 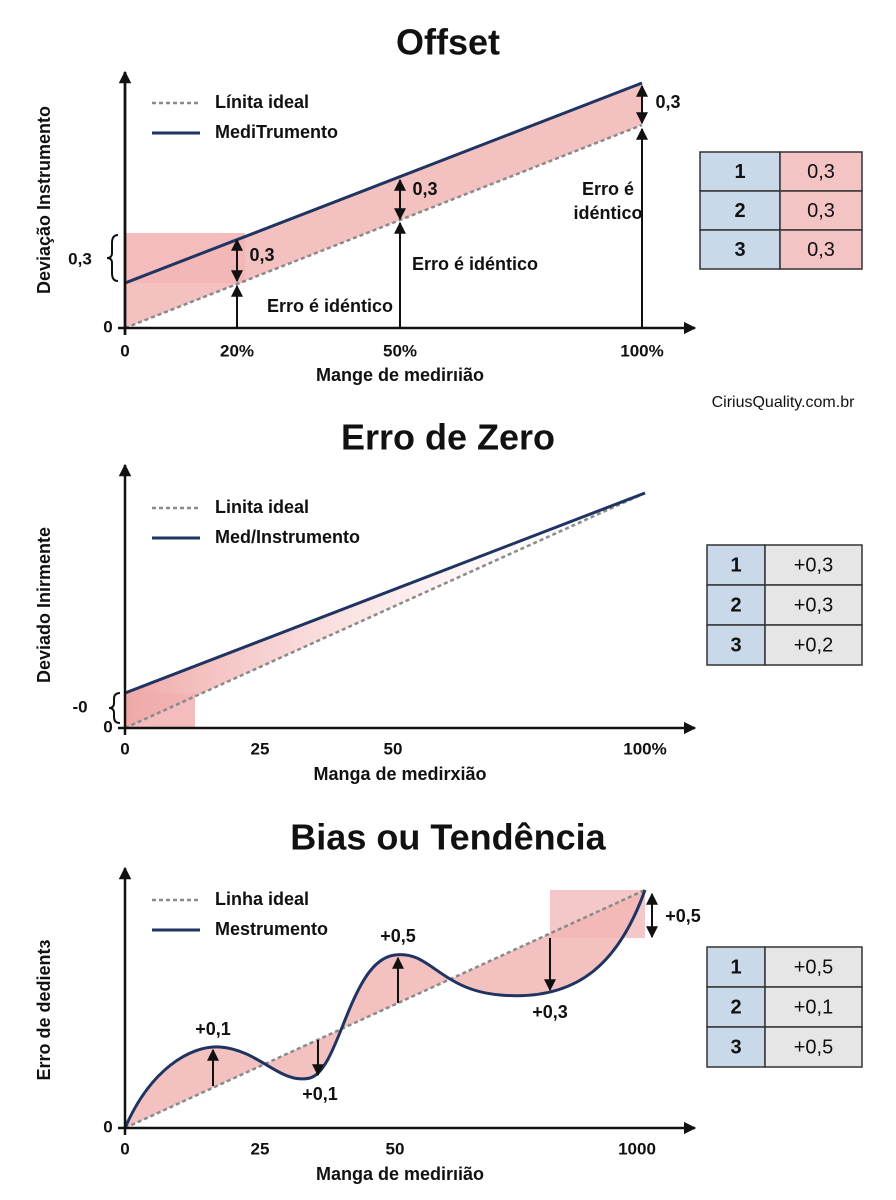 What do you see at coordinates (237, 350) in the screenshot?
I see `x-tick-label: 20%` at bounding box center [237, 350].